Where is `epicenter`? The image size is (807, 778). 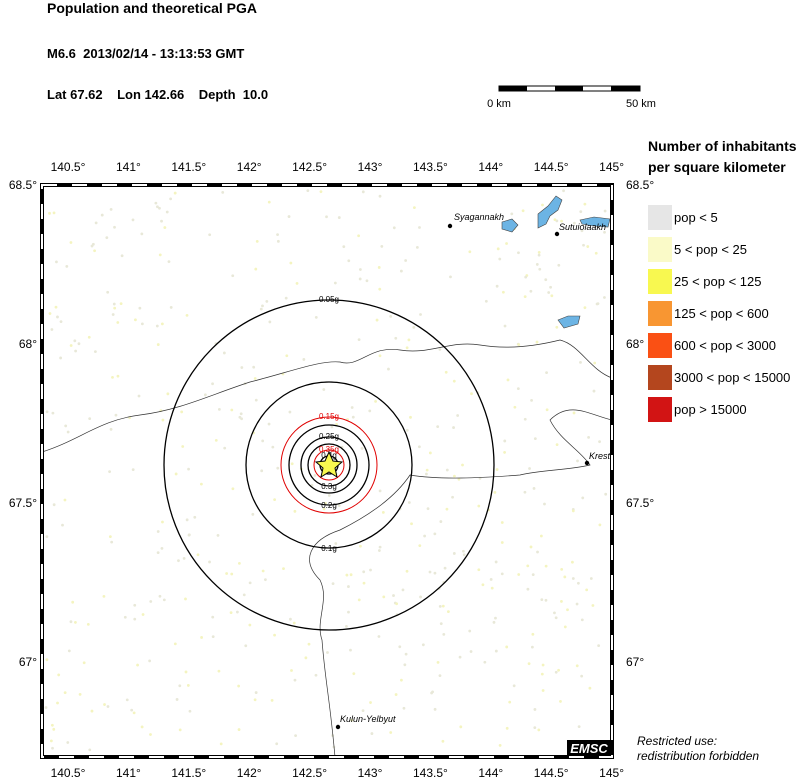 epicenter is located at coordinates (329, 464).